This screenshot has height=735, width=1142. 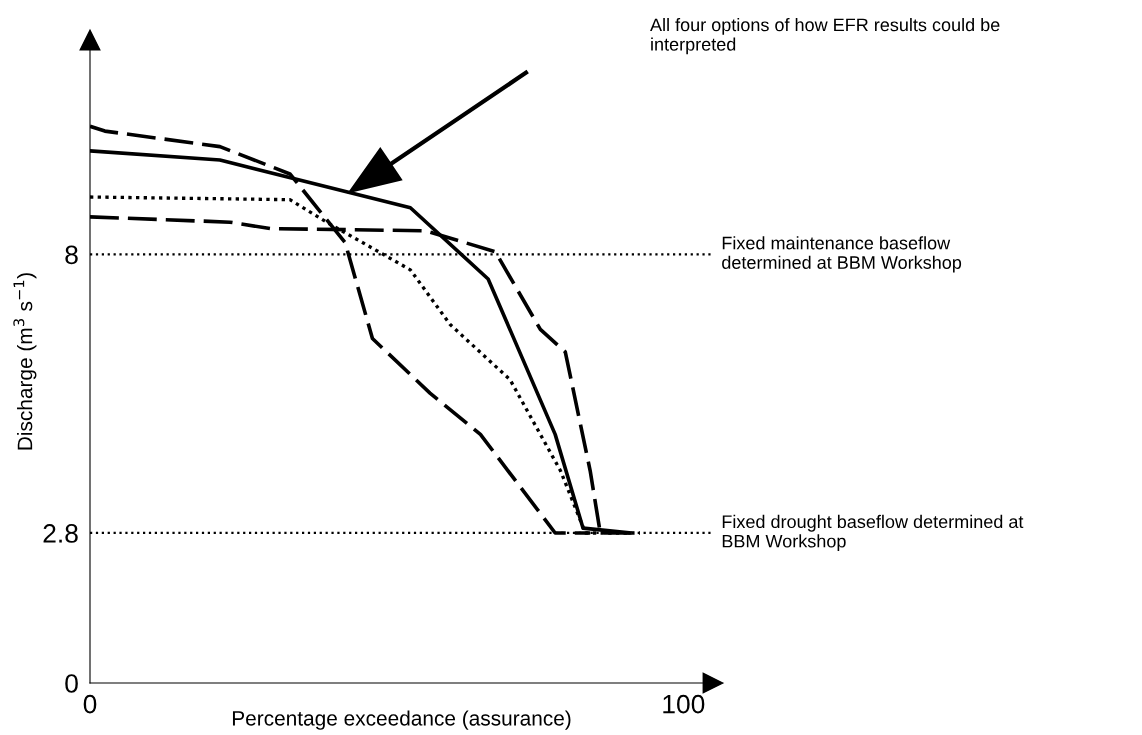 I want to click on y-tick-label: 2.8, so click(x=60, y=533).